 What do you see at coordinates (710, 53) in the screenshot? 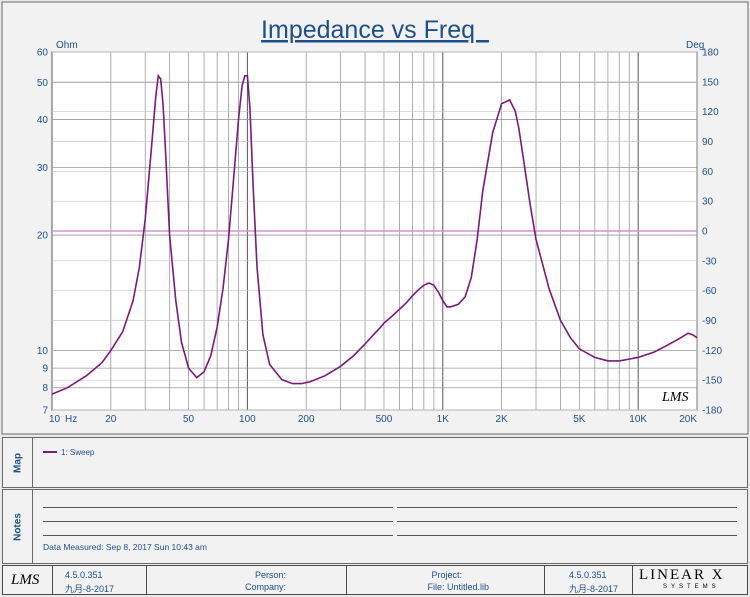
I see `y2-tick-label: 180` at bounding box center [710, 53].